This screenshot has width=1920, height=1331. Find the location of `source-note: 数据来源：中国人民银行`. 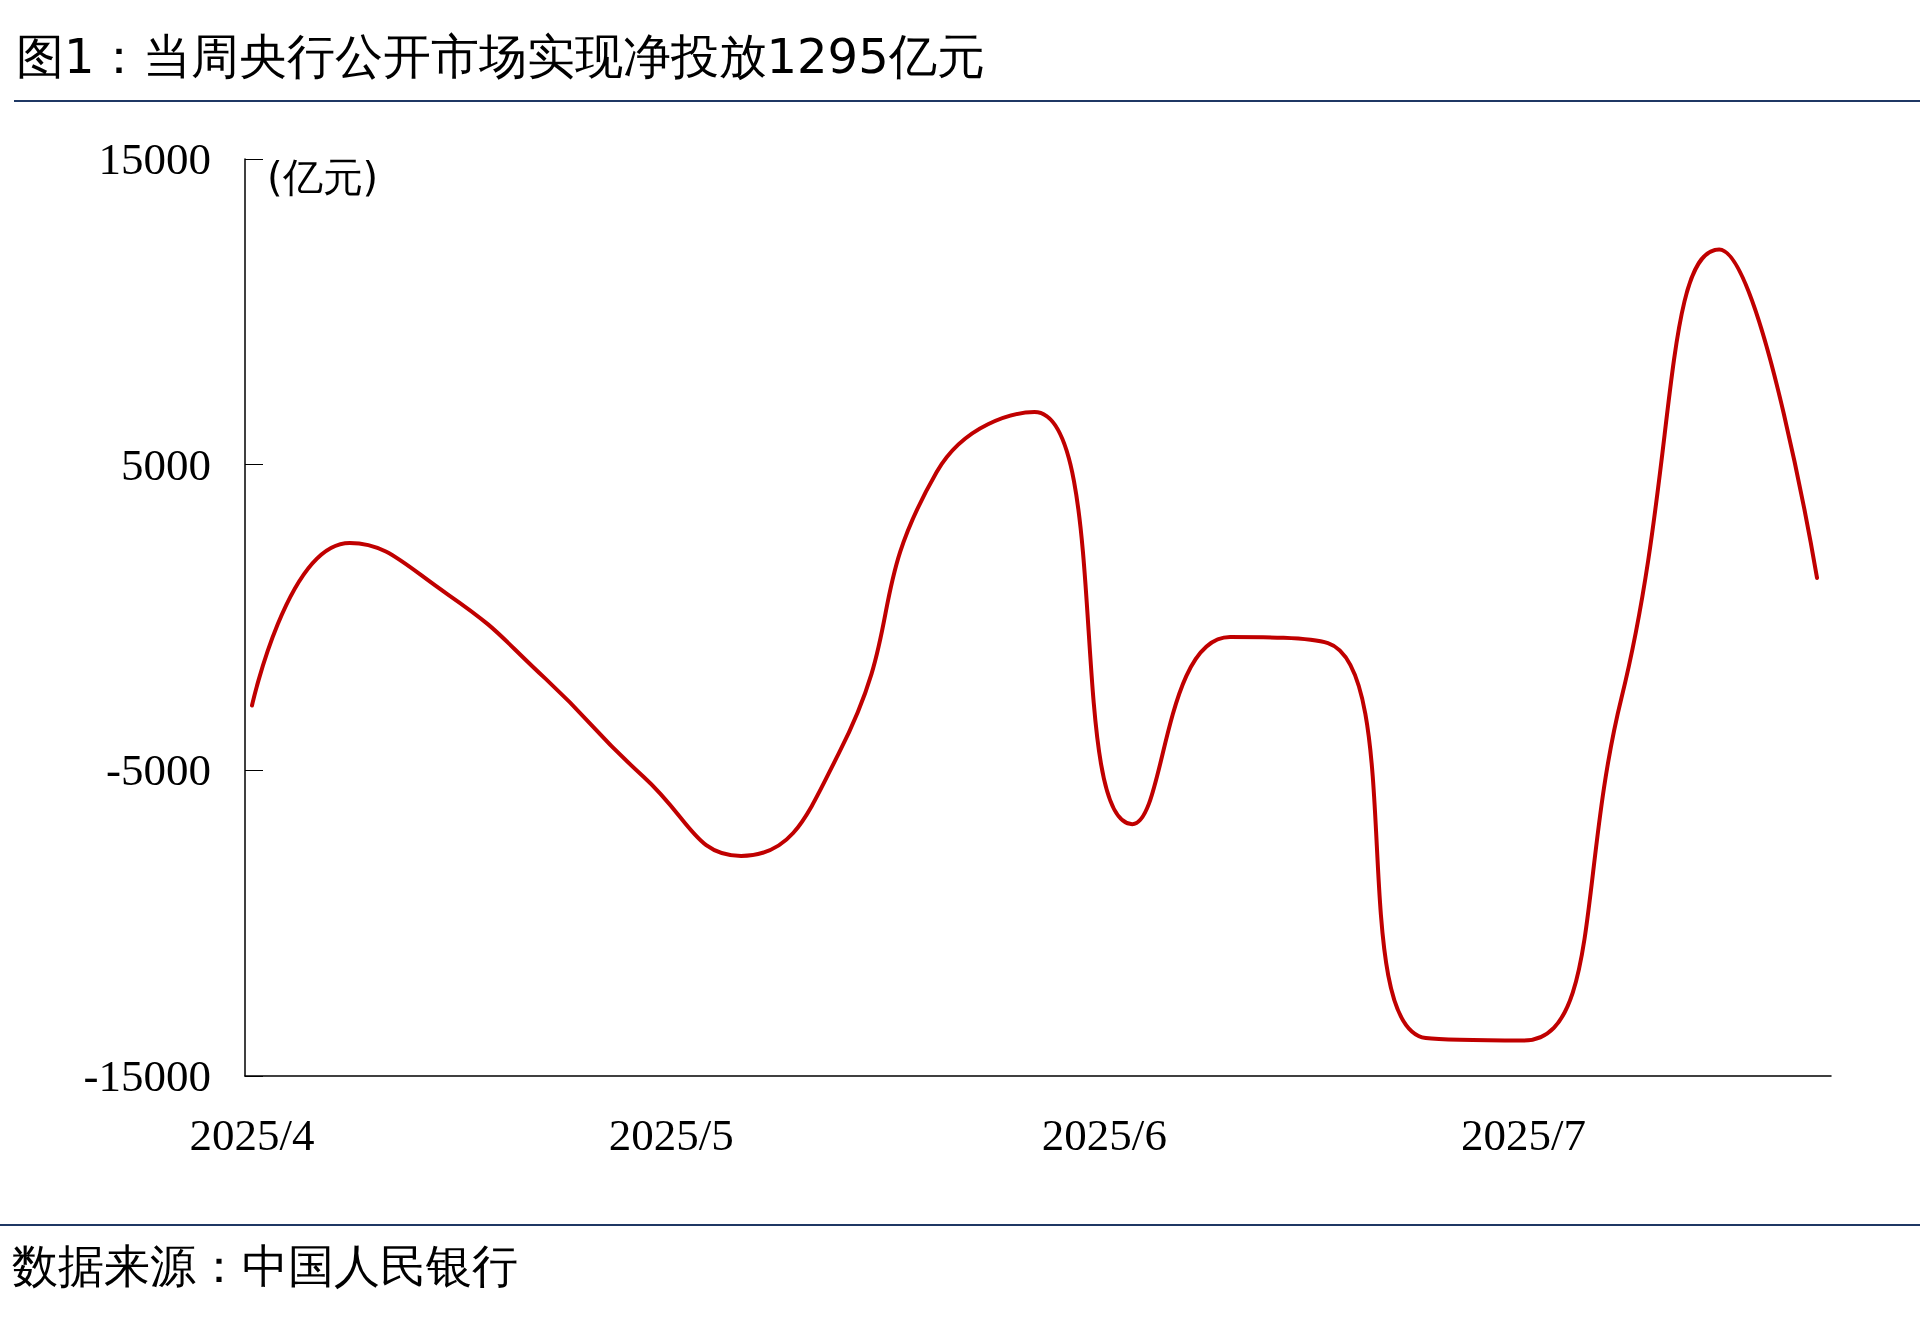

source-note: 数据来源：中国人民银行 is located at coordinates (960, 1266).